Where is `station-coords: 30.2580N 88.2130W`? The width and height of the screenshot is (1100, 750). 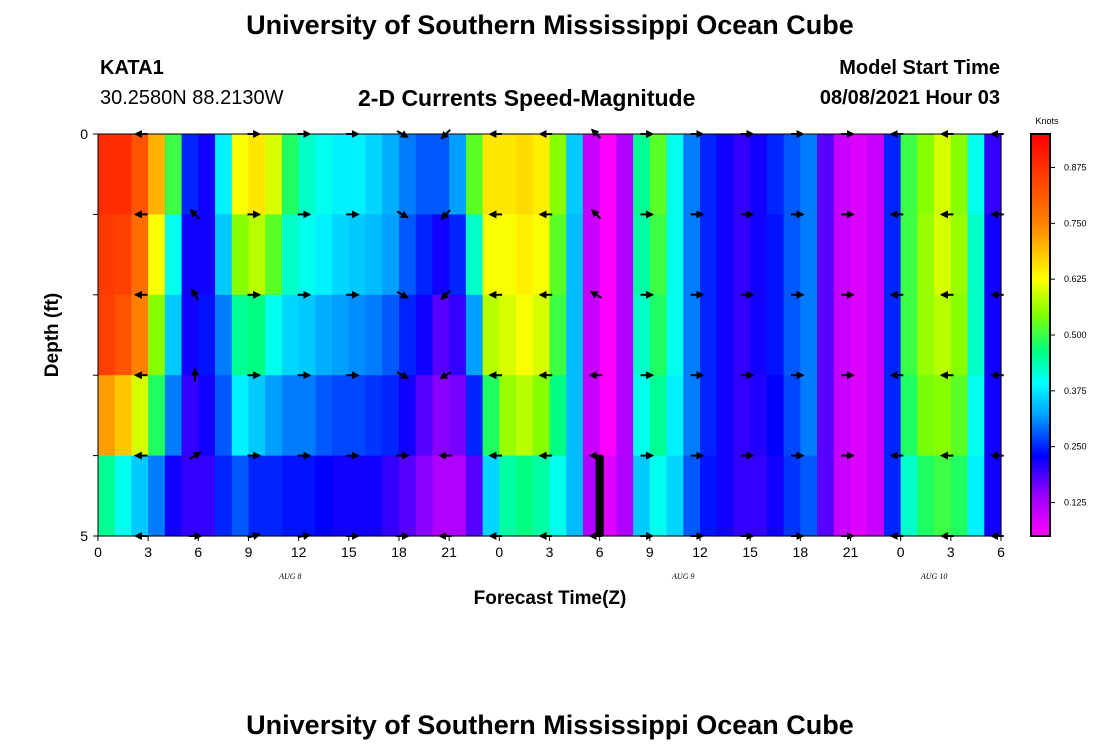 station-coords: 30.2580N 88.2130W is located at coordinates (192, 98).